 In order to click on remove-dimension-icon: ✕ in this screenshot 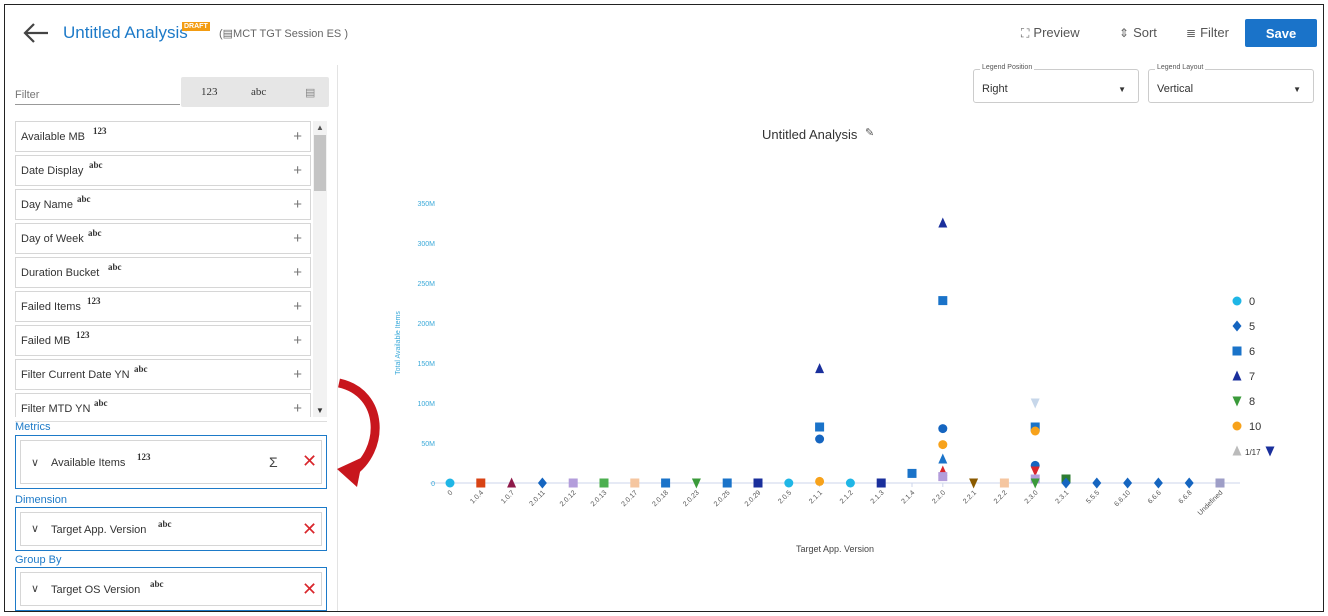, I will do `click(310, 529)`.